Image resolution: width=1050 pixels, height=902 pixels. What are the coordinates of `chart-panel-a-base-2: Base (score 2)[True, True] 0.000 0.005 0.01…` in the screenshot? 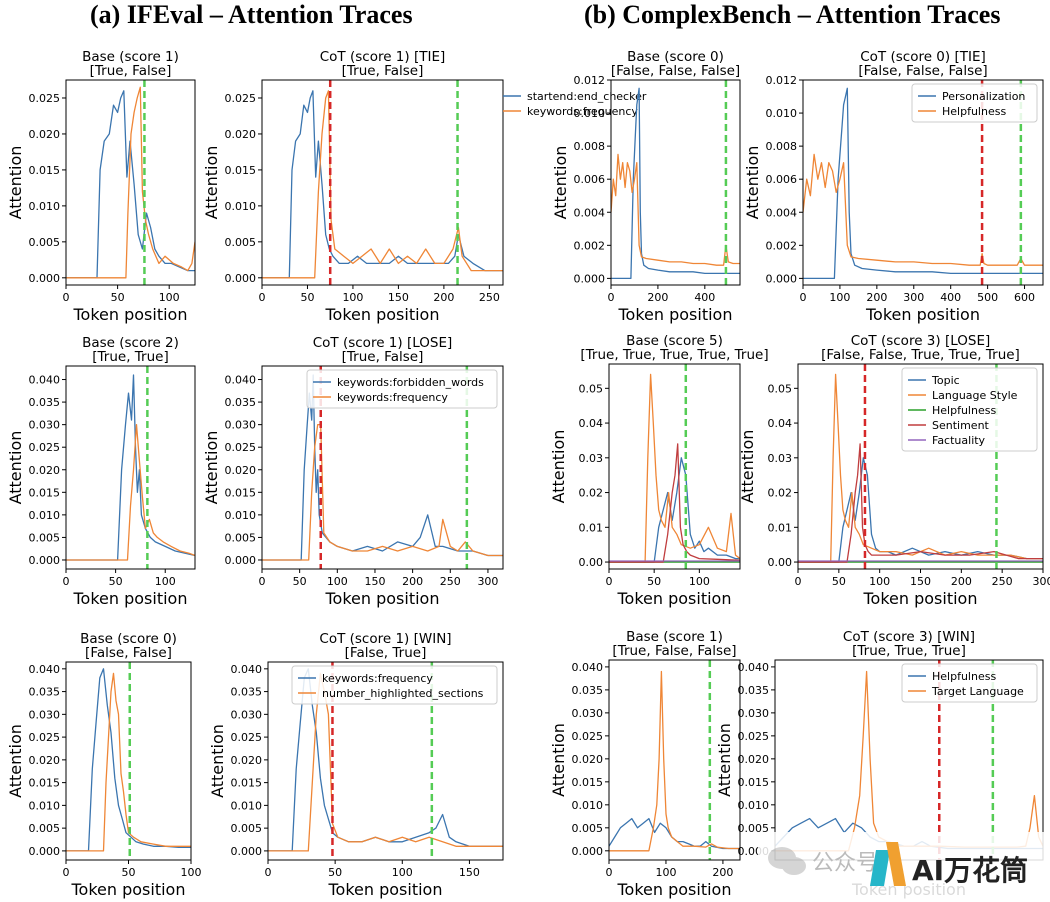 It's located at (101, 471).